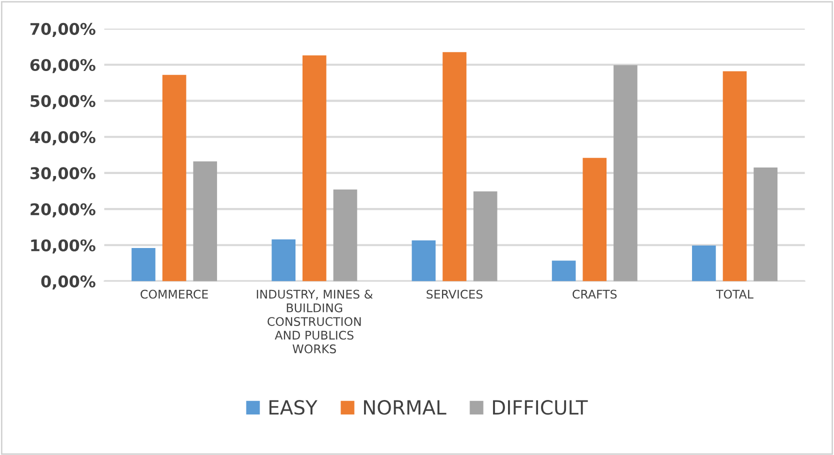  Describe the element at coordinates (314, 322) in the screenshot. I see `x-tick-label: INDUSTRY, MINES & BUILDING CONSTRUCTION AND PUBLICS WORKS` at that location.